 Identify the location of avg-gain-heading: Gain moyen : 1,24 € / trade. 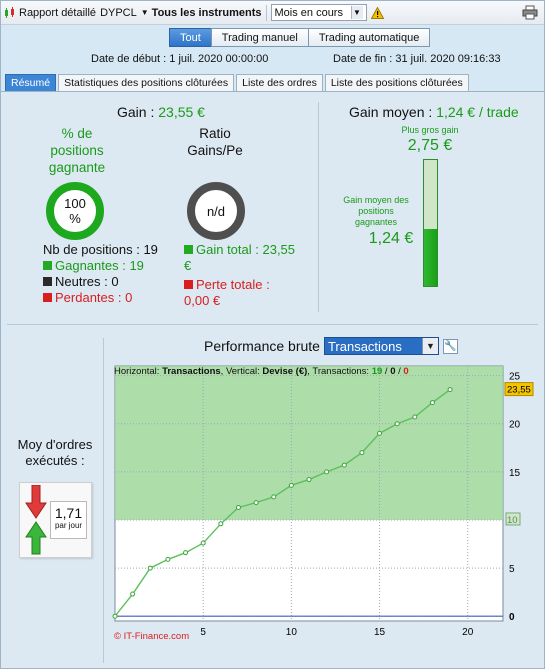
(434, 112).